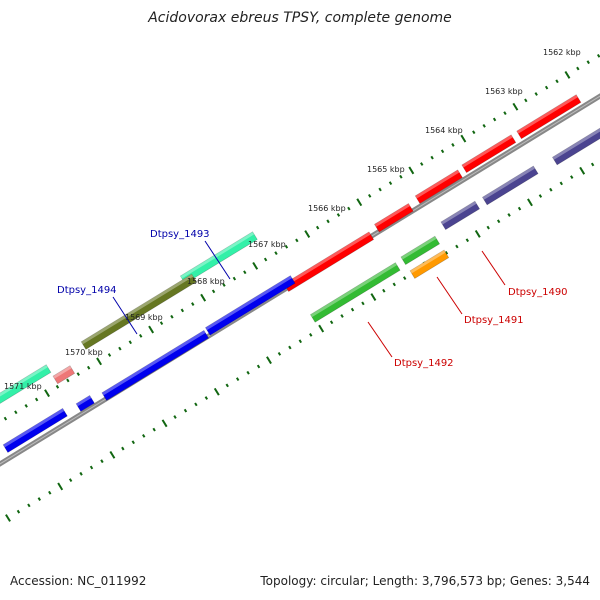 The width and height of the screenshot is (600, 600). I want to click on gene-teal-2-highlight, so click(24, 380).